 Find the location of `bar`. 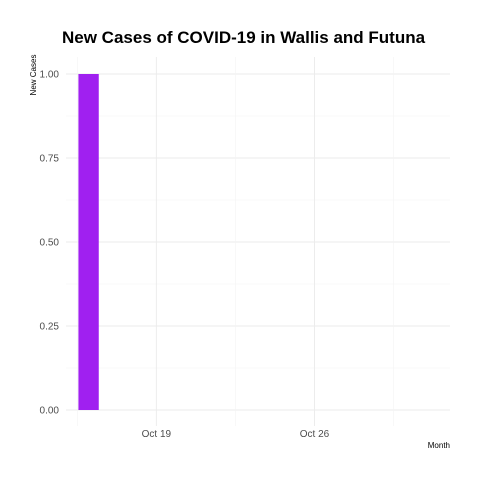

bar is located at coordinates (88, 242).